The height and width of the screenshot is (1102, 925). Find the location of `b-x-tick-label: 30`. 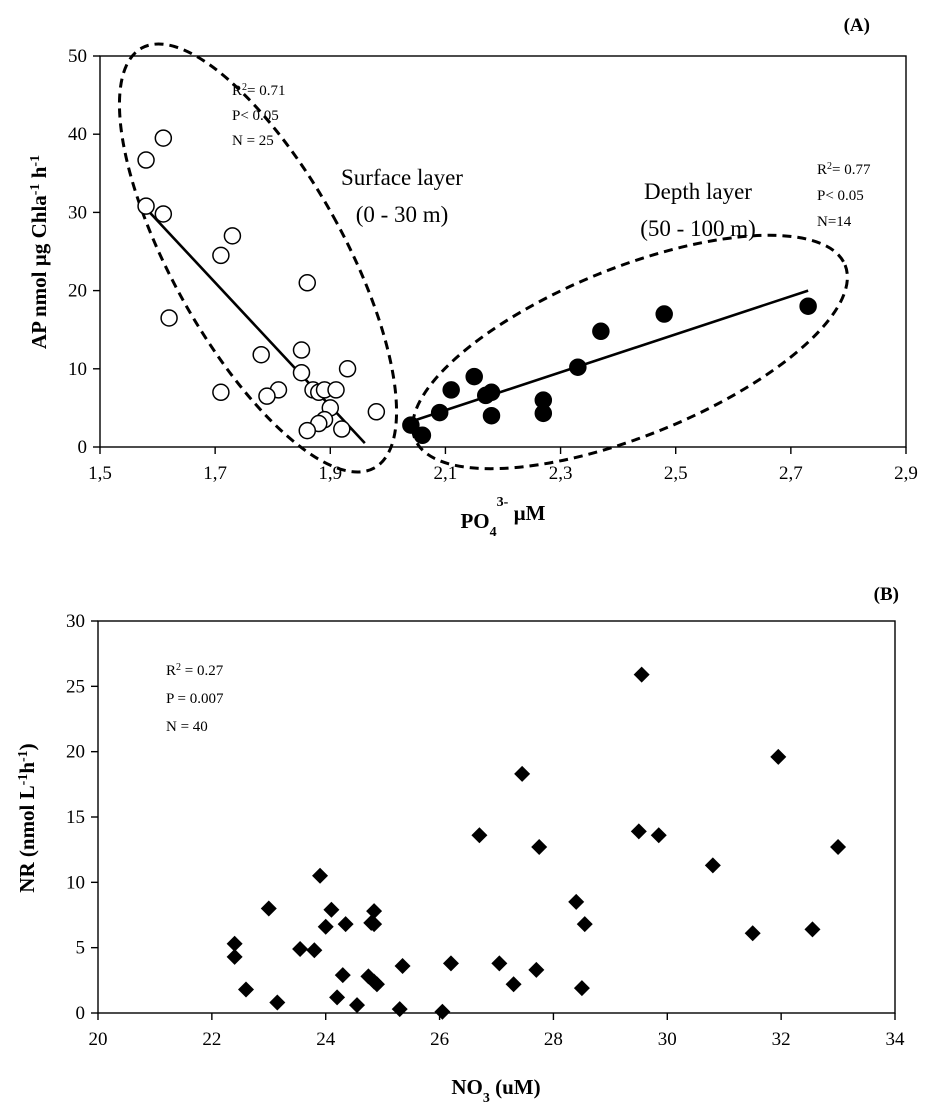

b-x-tick-label: 30 is located at coordinates (667, 1039).